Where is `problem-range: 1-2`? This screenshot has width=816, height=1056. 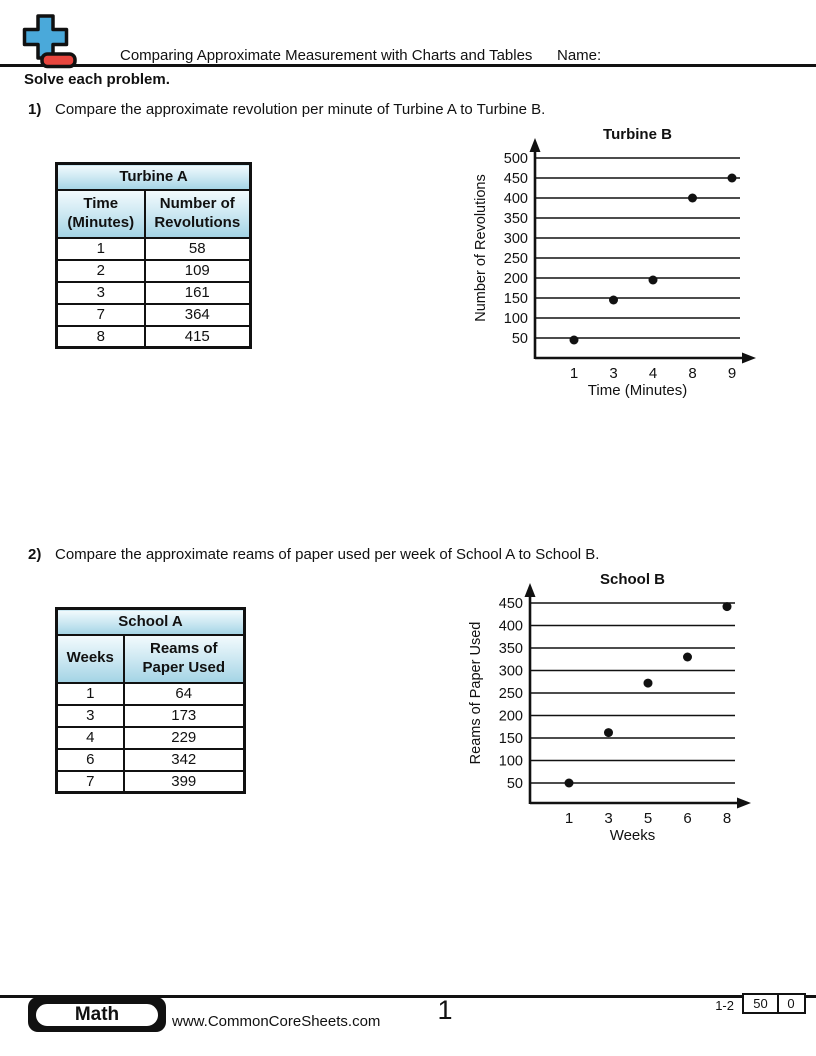
problem-range: 1-2 is located at coordinates (724, 1005).